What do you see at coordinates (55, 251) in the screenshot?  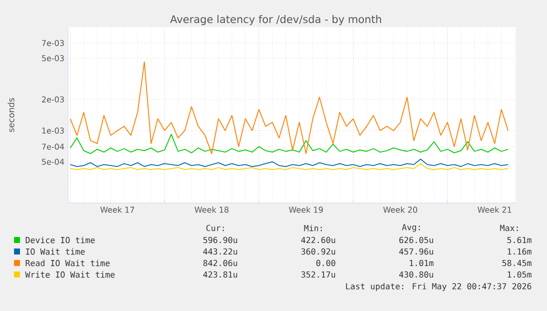 I see `legend-label: IO Wait time` at bounding box center [55, 251].